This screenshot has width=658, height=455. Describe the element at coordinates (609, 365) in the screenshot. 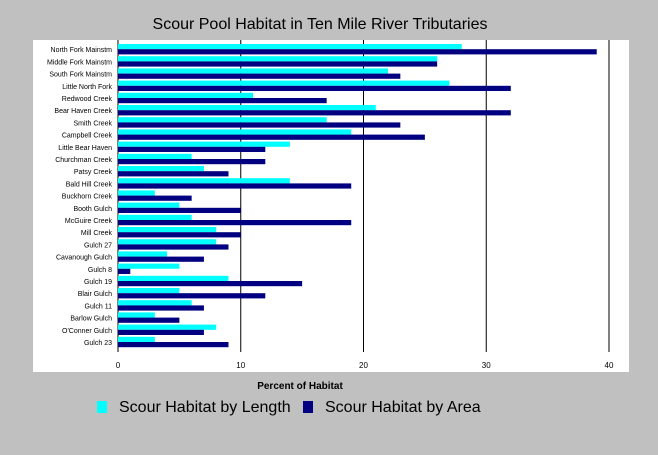

I see `x-tick-label: 40` at that location.